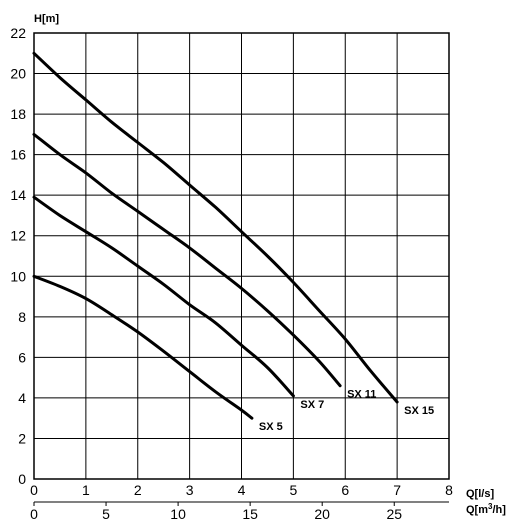 The image size is (514, 531). What do you see at coordinates (250, 514) in the screenshot?
I see `x2-tick-label: 15` at bounding box center [250, 514].